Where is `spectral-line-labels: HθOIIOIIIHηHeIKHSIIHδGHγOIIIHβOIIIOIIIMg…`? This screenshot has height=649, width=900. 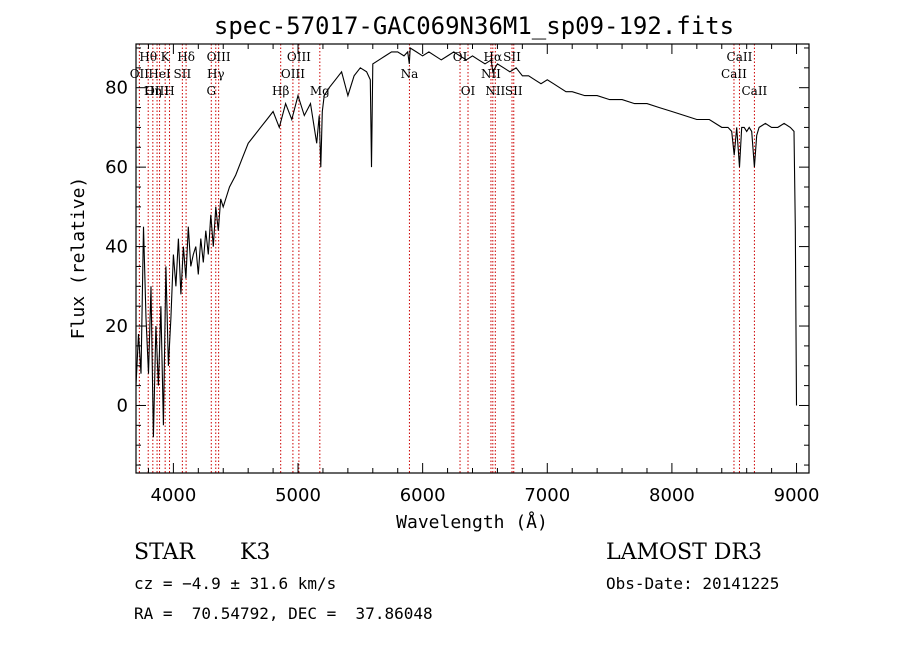 spectral-line-labels: HθOIIOIIIHηHeIKHSIIHδGHγOIIIHβOIIIOIIIMg… is located at coordinates (449, 74).